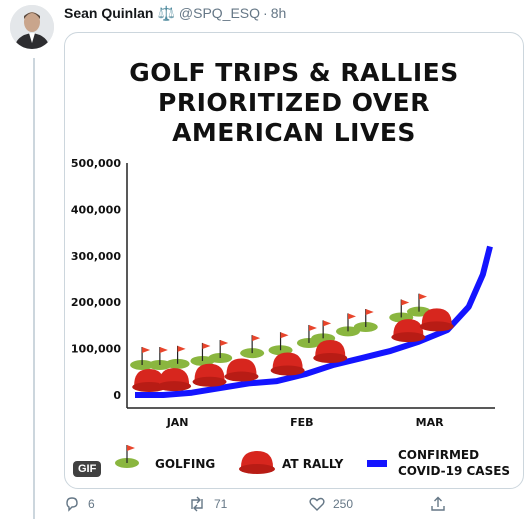  What do you see at coordinates (177, 422) in the screenshot?
I see `x-tick-label: JAN` at bounding box center [177, 422].